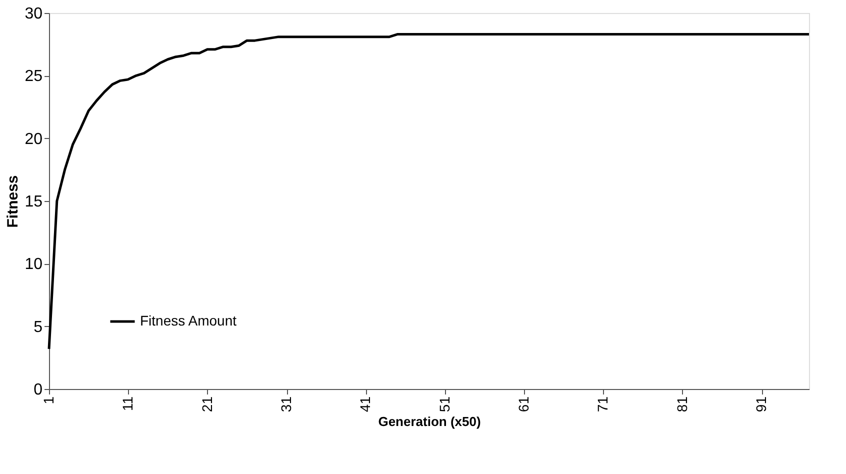 The width and height of the screenshot is (846, 474). I want to click on y-tick-label: 20, so click(33, 139).